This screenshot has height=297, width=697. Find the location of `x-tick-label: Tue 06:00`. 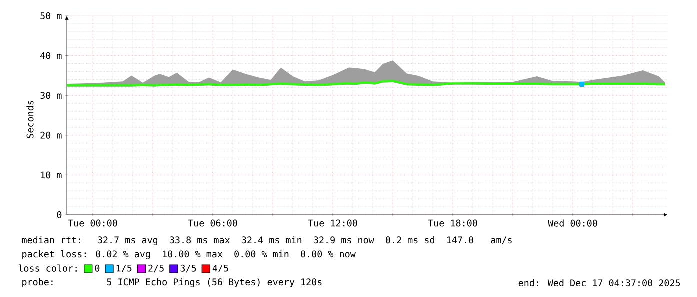

x-tick-label: Tue 06:00 is located at coordinates (213, 223).